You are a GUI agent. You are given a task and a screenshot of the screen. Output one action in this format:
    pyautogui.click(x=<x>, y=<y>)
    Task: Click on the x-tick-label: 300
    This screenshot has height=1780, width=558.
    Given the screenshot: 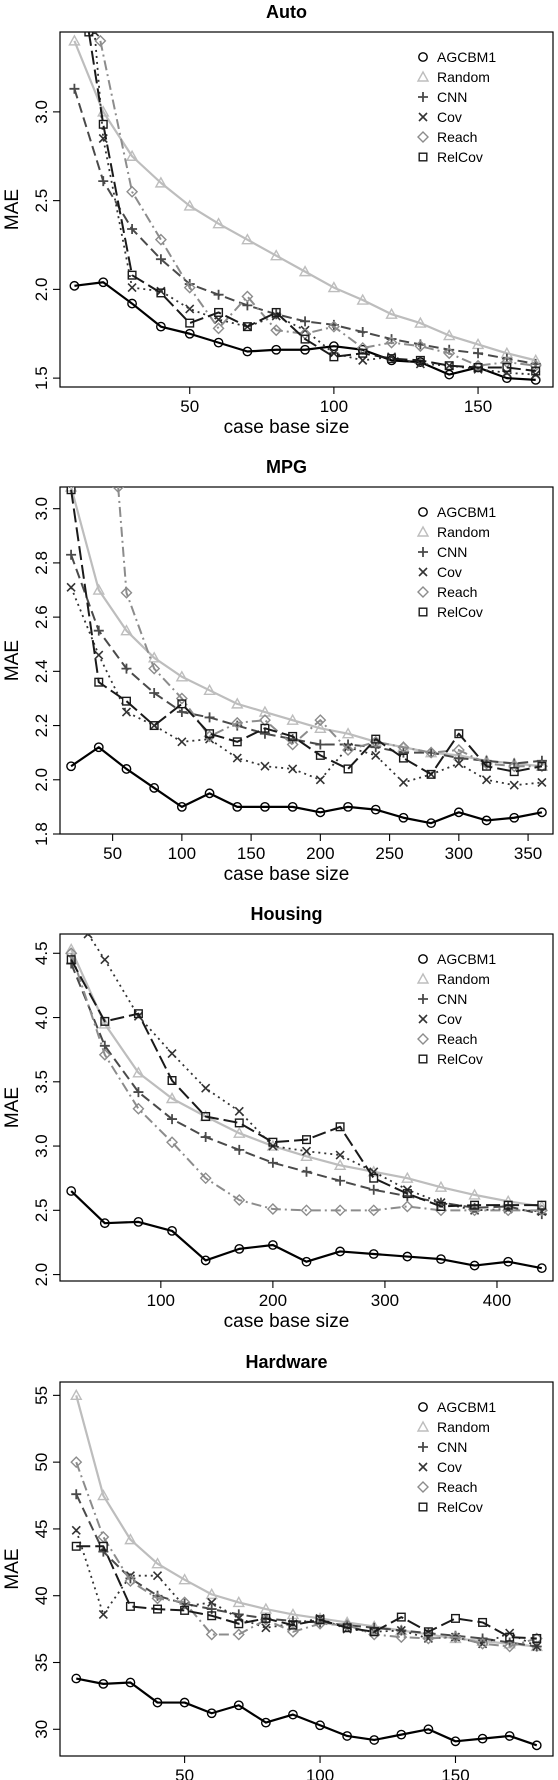 What is the action you would take?
    pyautogui.click(x=459, y=853)
    